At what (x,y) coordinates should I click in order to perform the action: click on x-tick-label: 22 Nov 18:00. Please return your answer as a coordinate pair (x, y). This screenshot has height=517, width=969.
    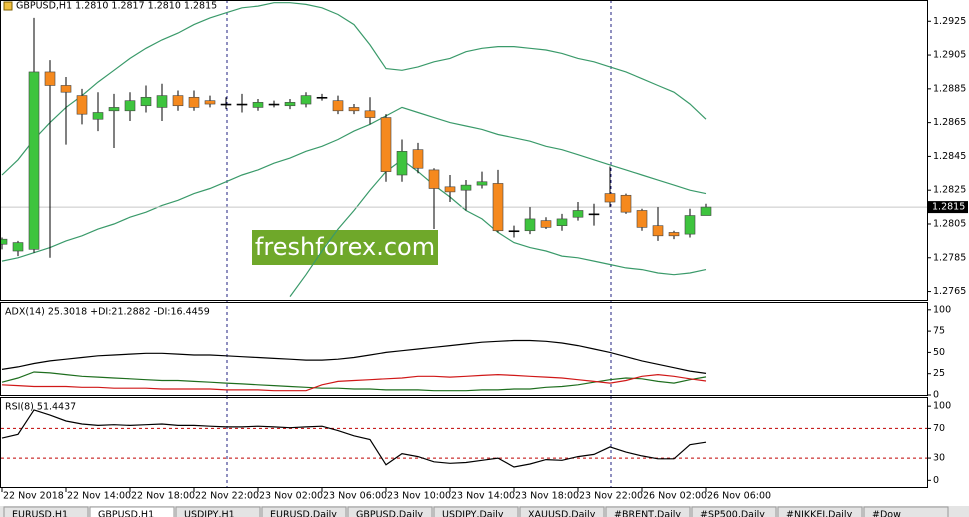
    Looking at the image, I should click on (163, 496).